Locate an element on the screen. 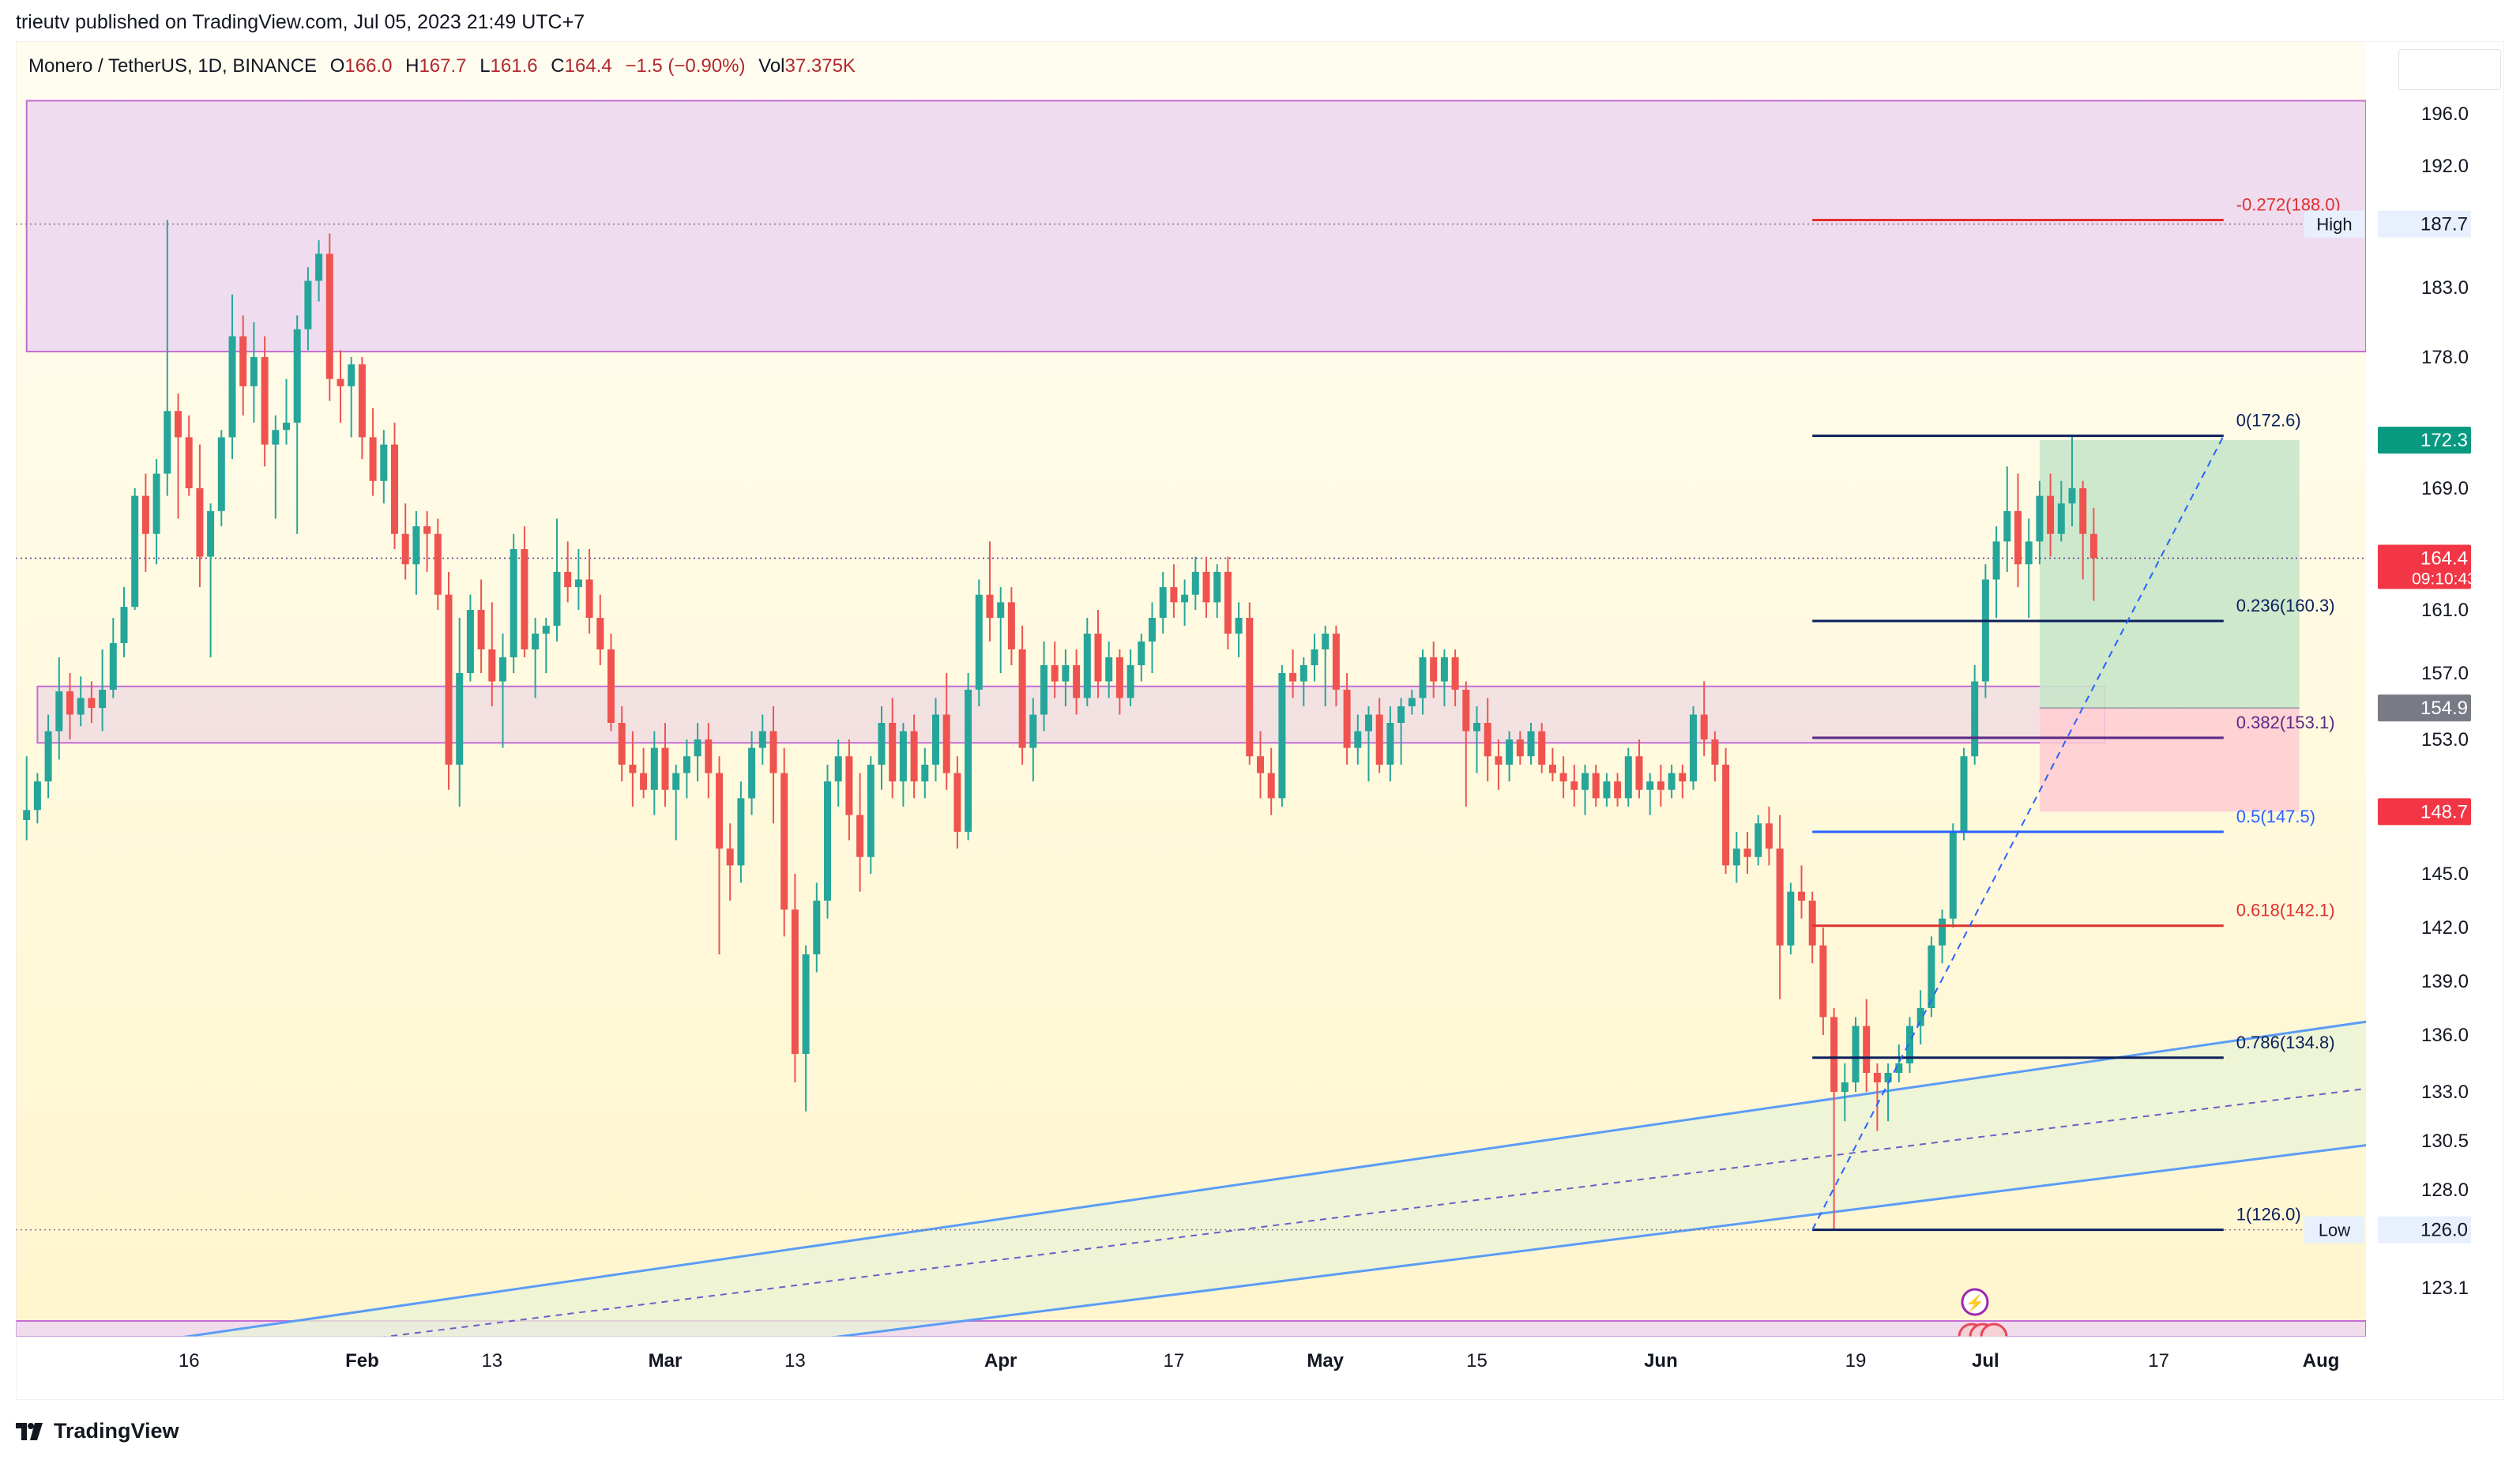  footer-brand: TradingView is located at coordinates (97, 1431).